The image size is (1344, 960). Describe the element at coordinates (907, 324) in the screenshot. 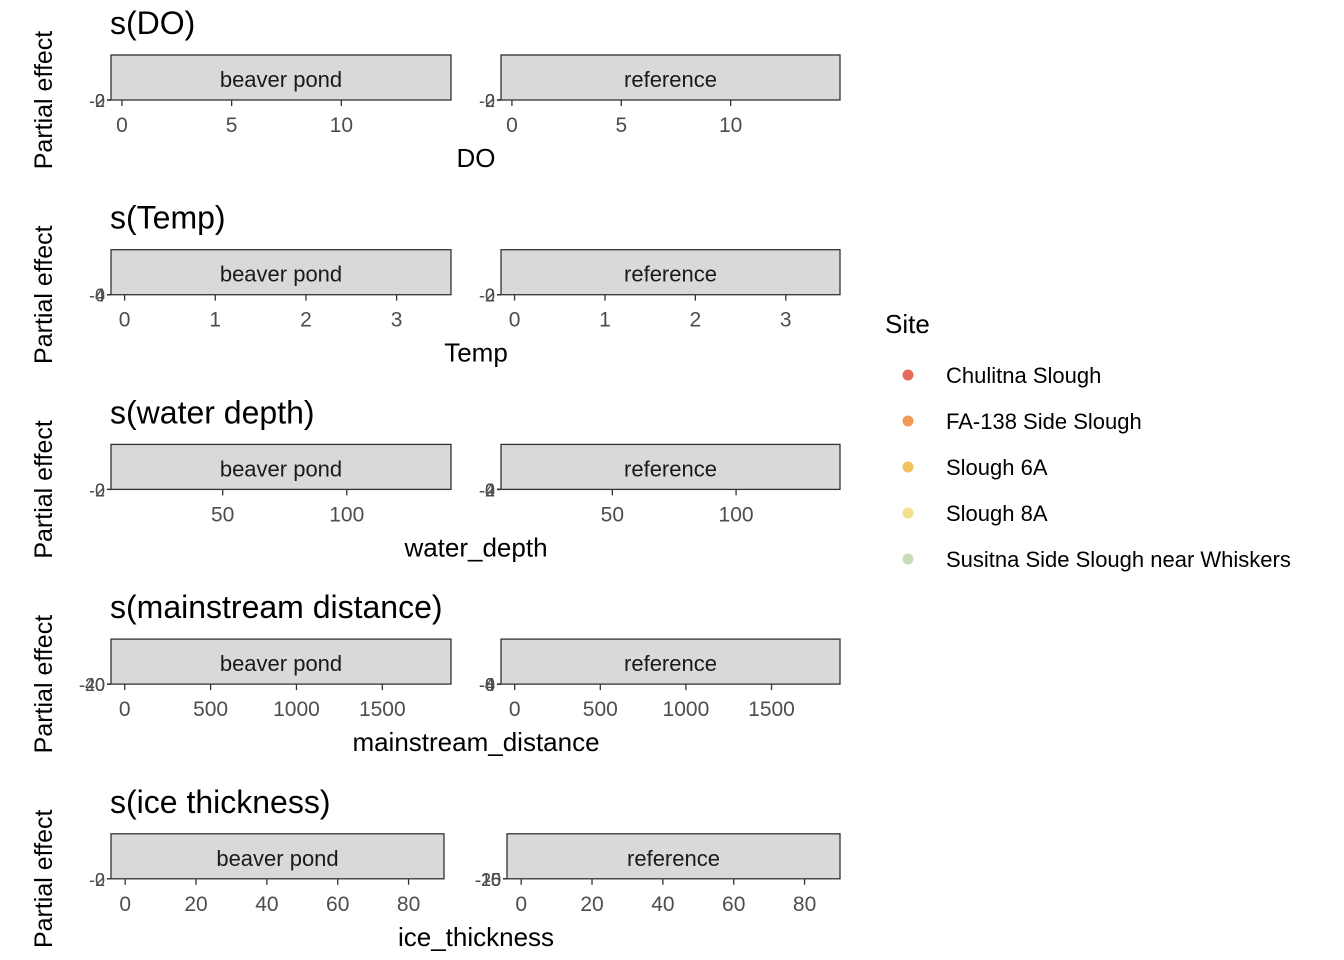

I see `legend-title: Site` at that location.